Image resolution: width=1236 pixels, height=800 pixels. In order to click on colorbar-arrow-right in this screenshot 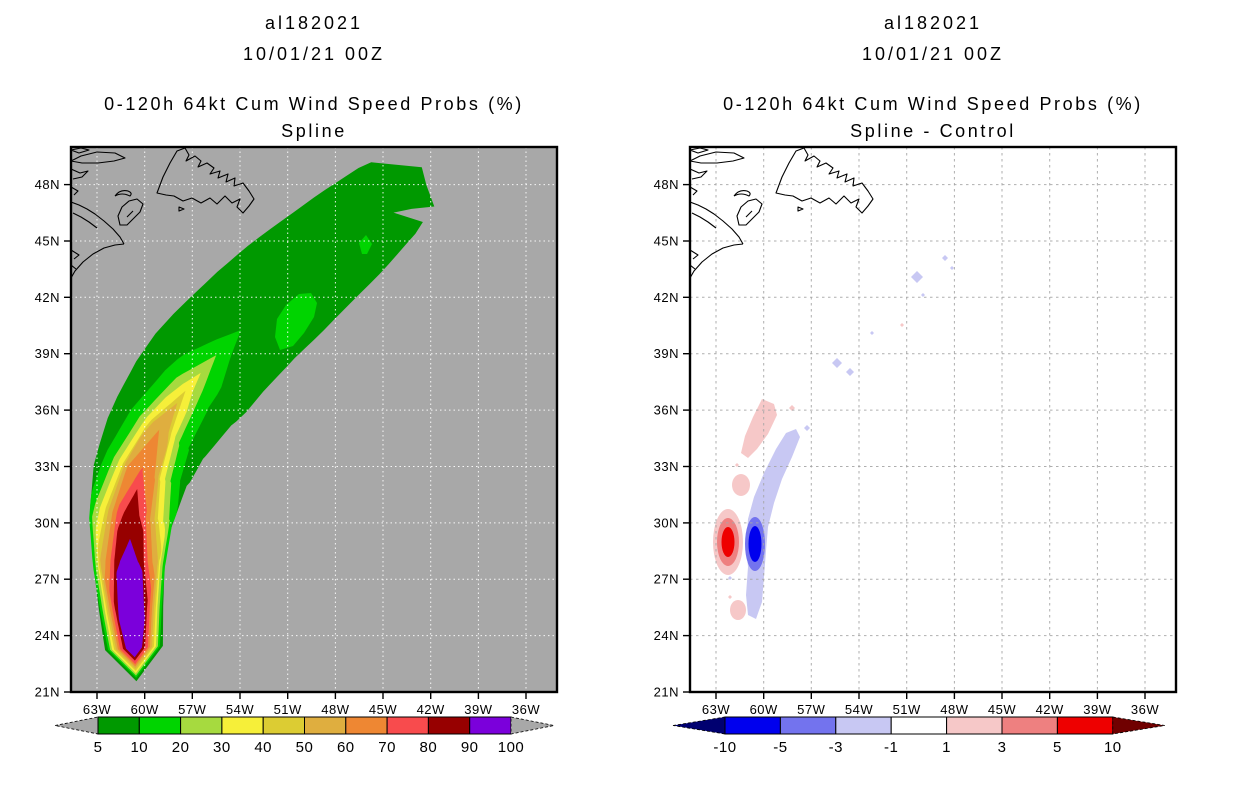, I will do `click(532, 725)`.